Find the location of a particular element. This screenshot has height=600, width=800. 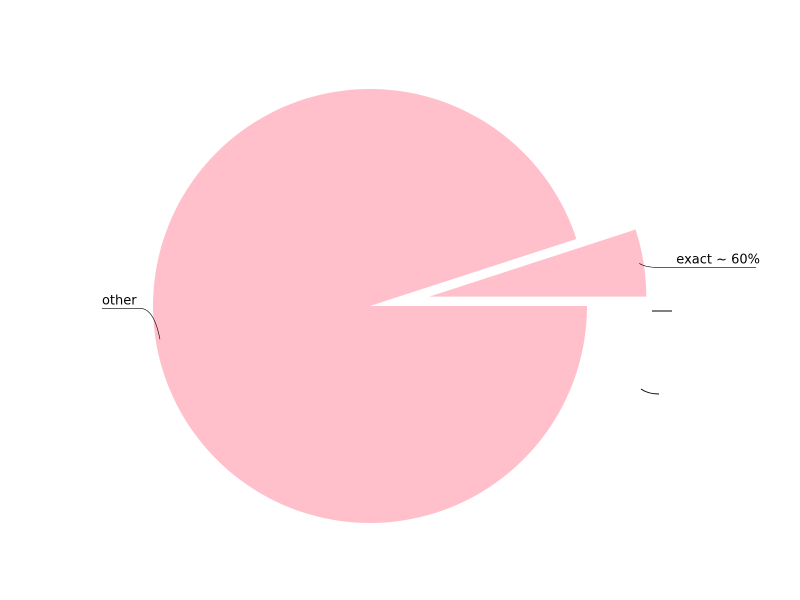

slice-label-other: other is located at coordinates (119, 300).